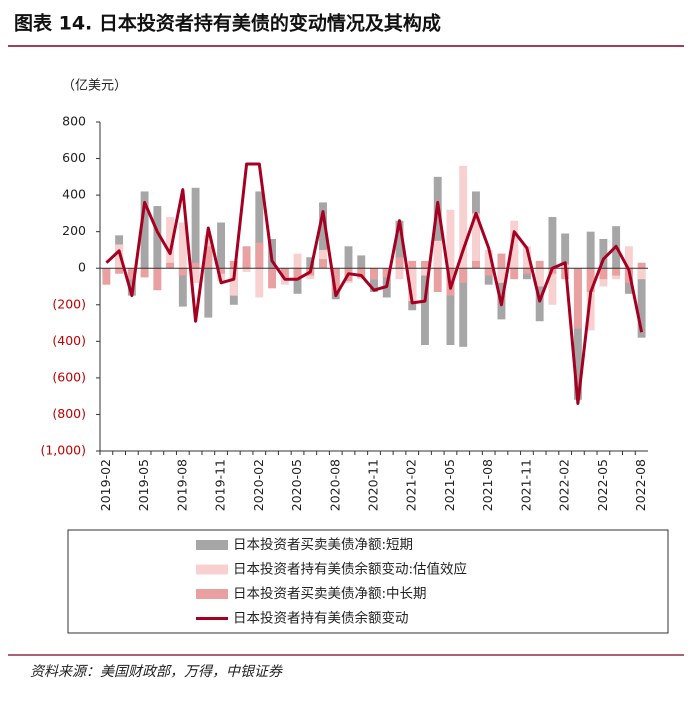  I want to click on x-tick-label: 2022-08, so click(640, 485).